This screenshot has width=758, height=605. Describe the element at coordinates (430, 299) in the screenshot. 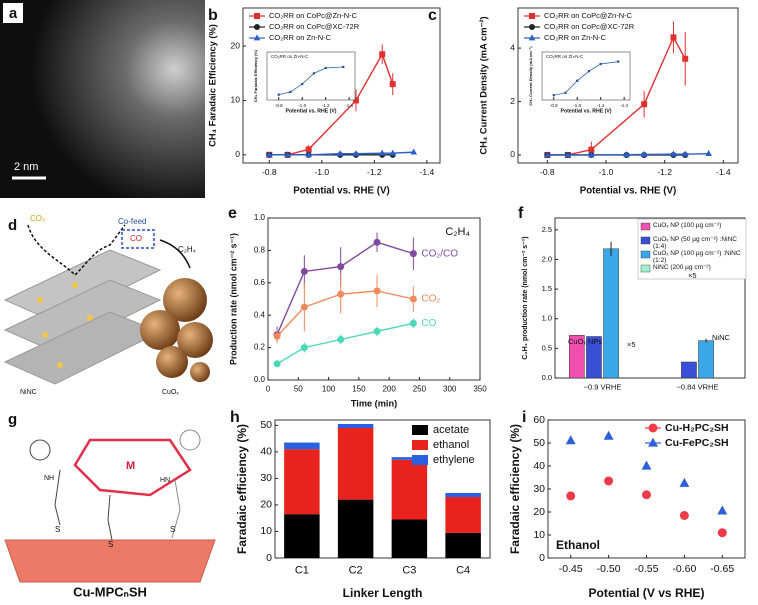

I see `series-label: CO₂` at that location.